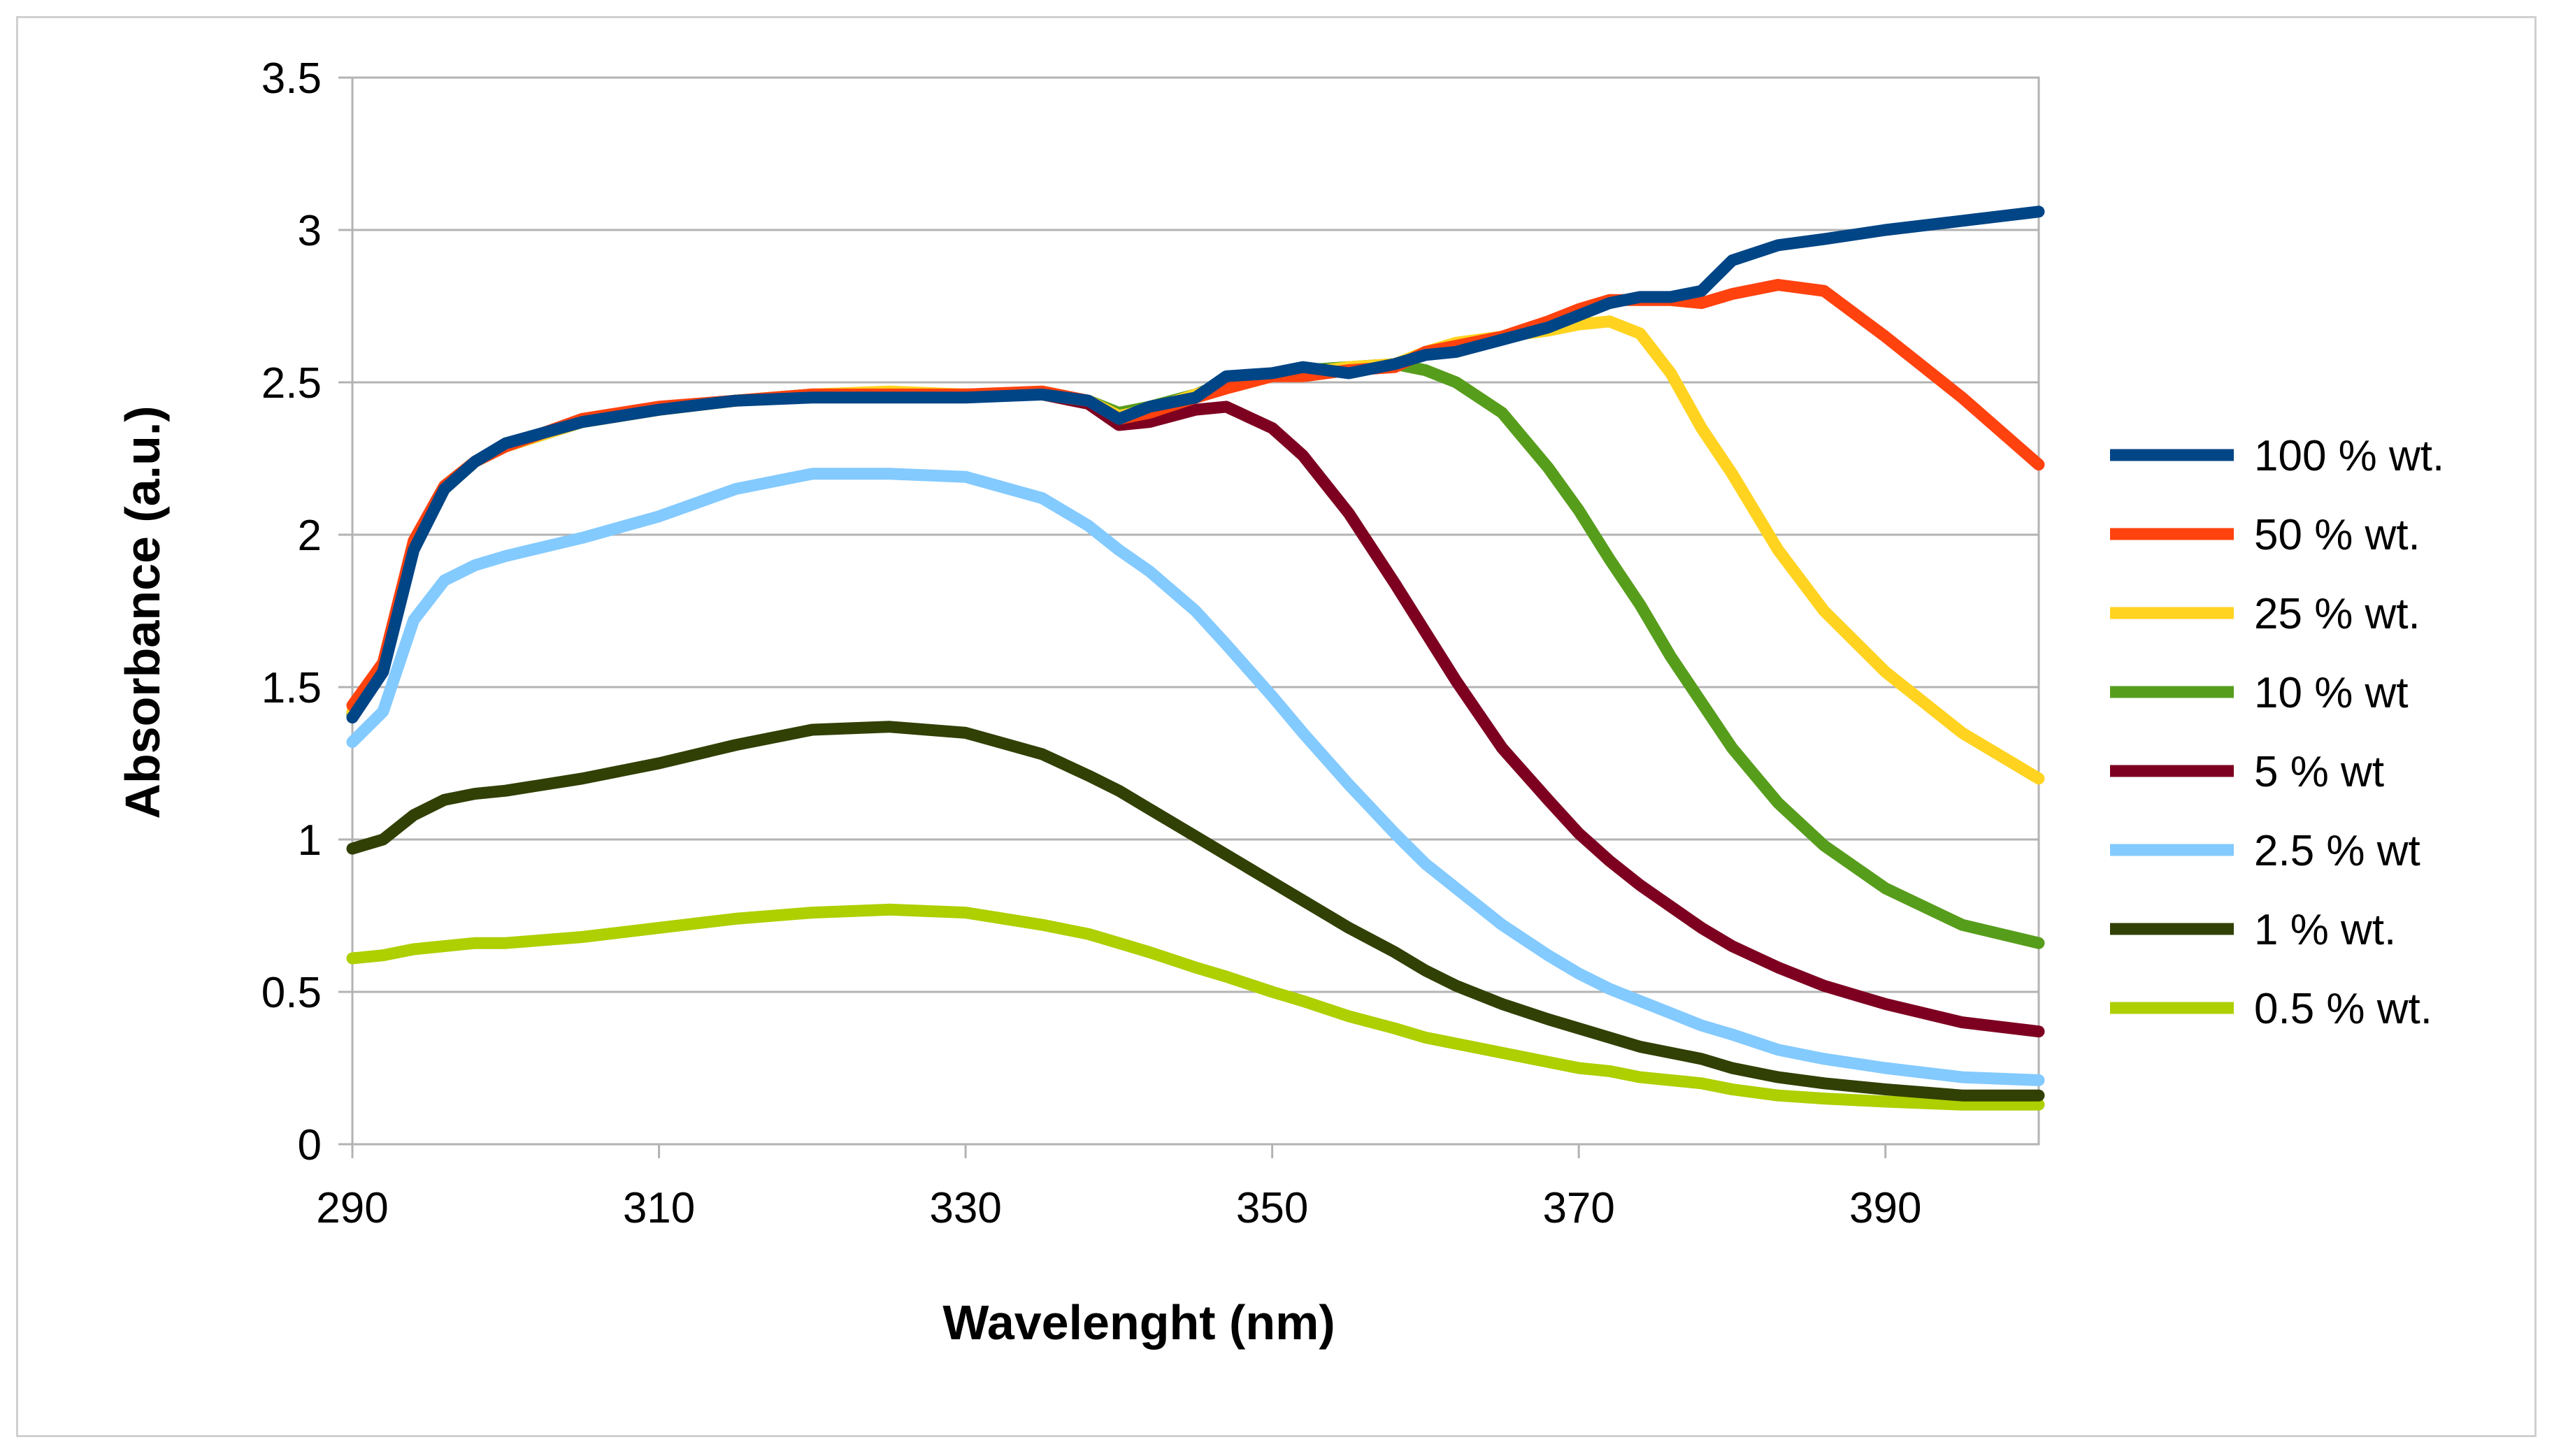 The height and width of the screenshot is (1456, 2554). I want to click on y-tick-label: 0, so click(310, 1145).